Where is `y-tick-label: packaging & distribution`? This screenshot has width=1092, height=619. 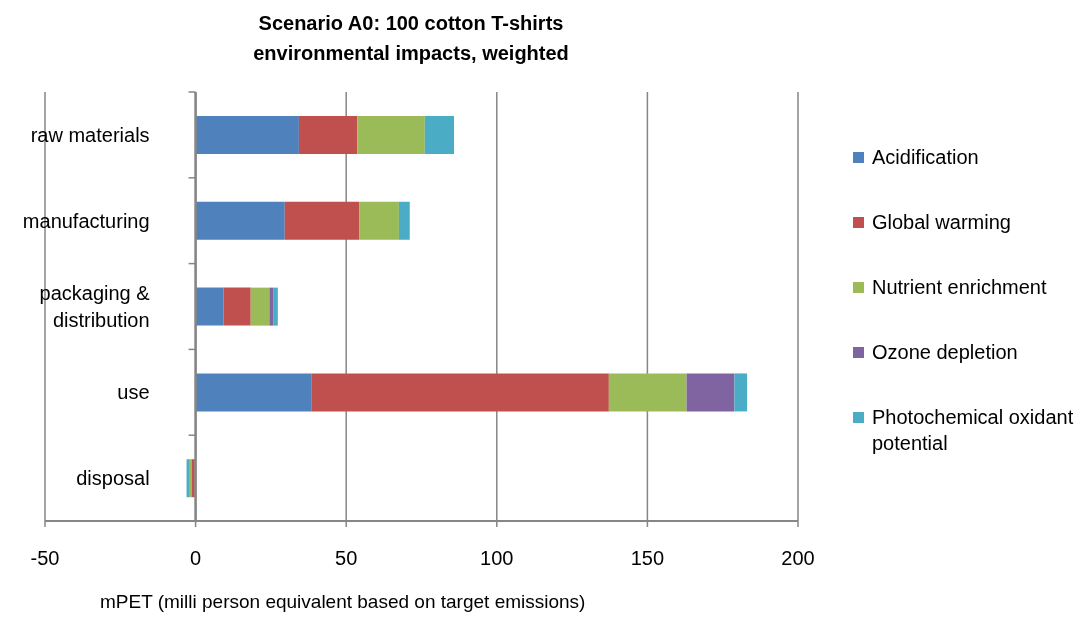 y-tick-label: packaging & distribution is located at coordinates (95, 307).